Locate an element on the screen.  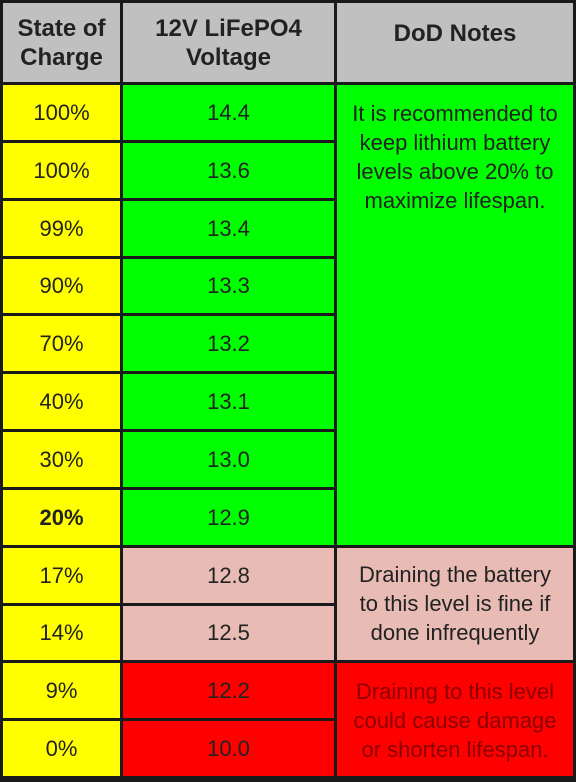
soc-cell: 0% is located at coordinates (61, 748).